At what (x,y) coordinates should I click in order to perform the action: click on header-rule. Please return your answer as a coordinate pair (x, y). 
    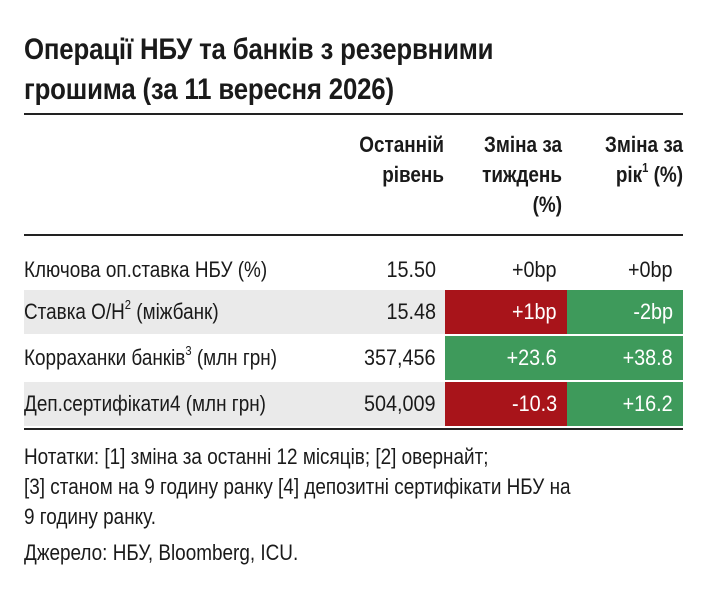
    Looking at the image, I should click on (353, 235).